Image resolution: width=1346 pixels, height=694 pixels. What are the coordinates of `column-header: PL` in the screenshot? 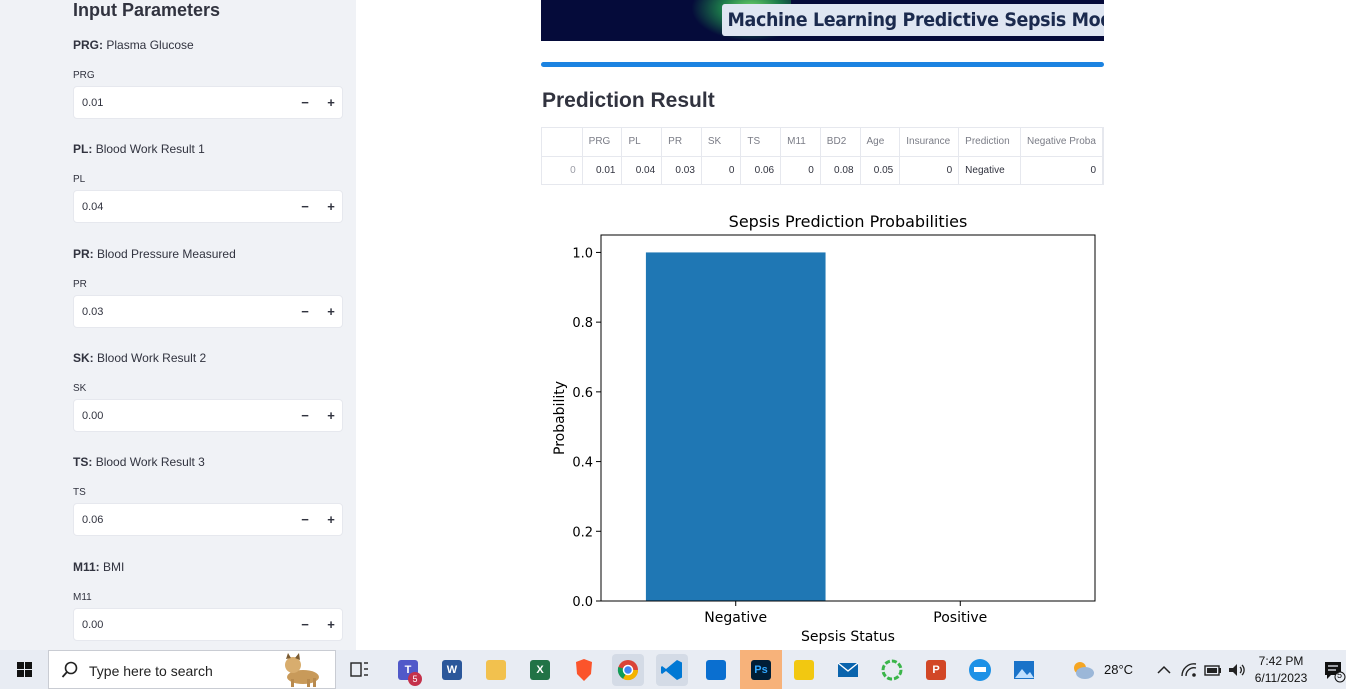 It's located at (642, 142).